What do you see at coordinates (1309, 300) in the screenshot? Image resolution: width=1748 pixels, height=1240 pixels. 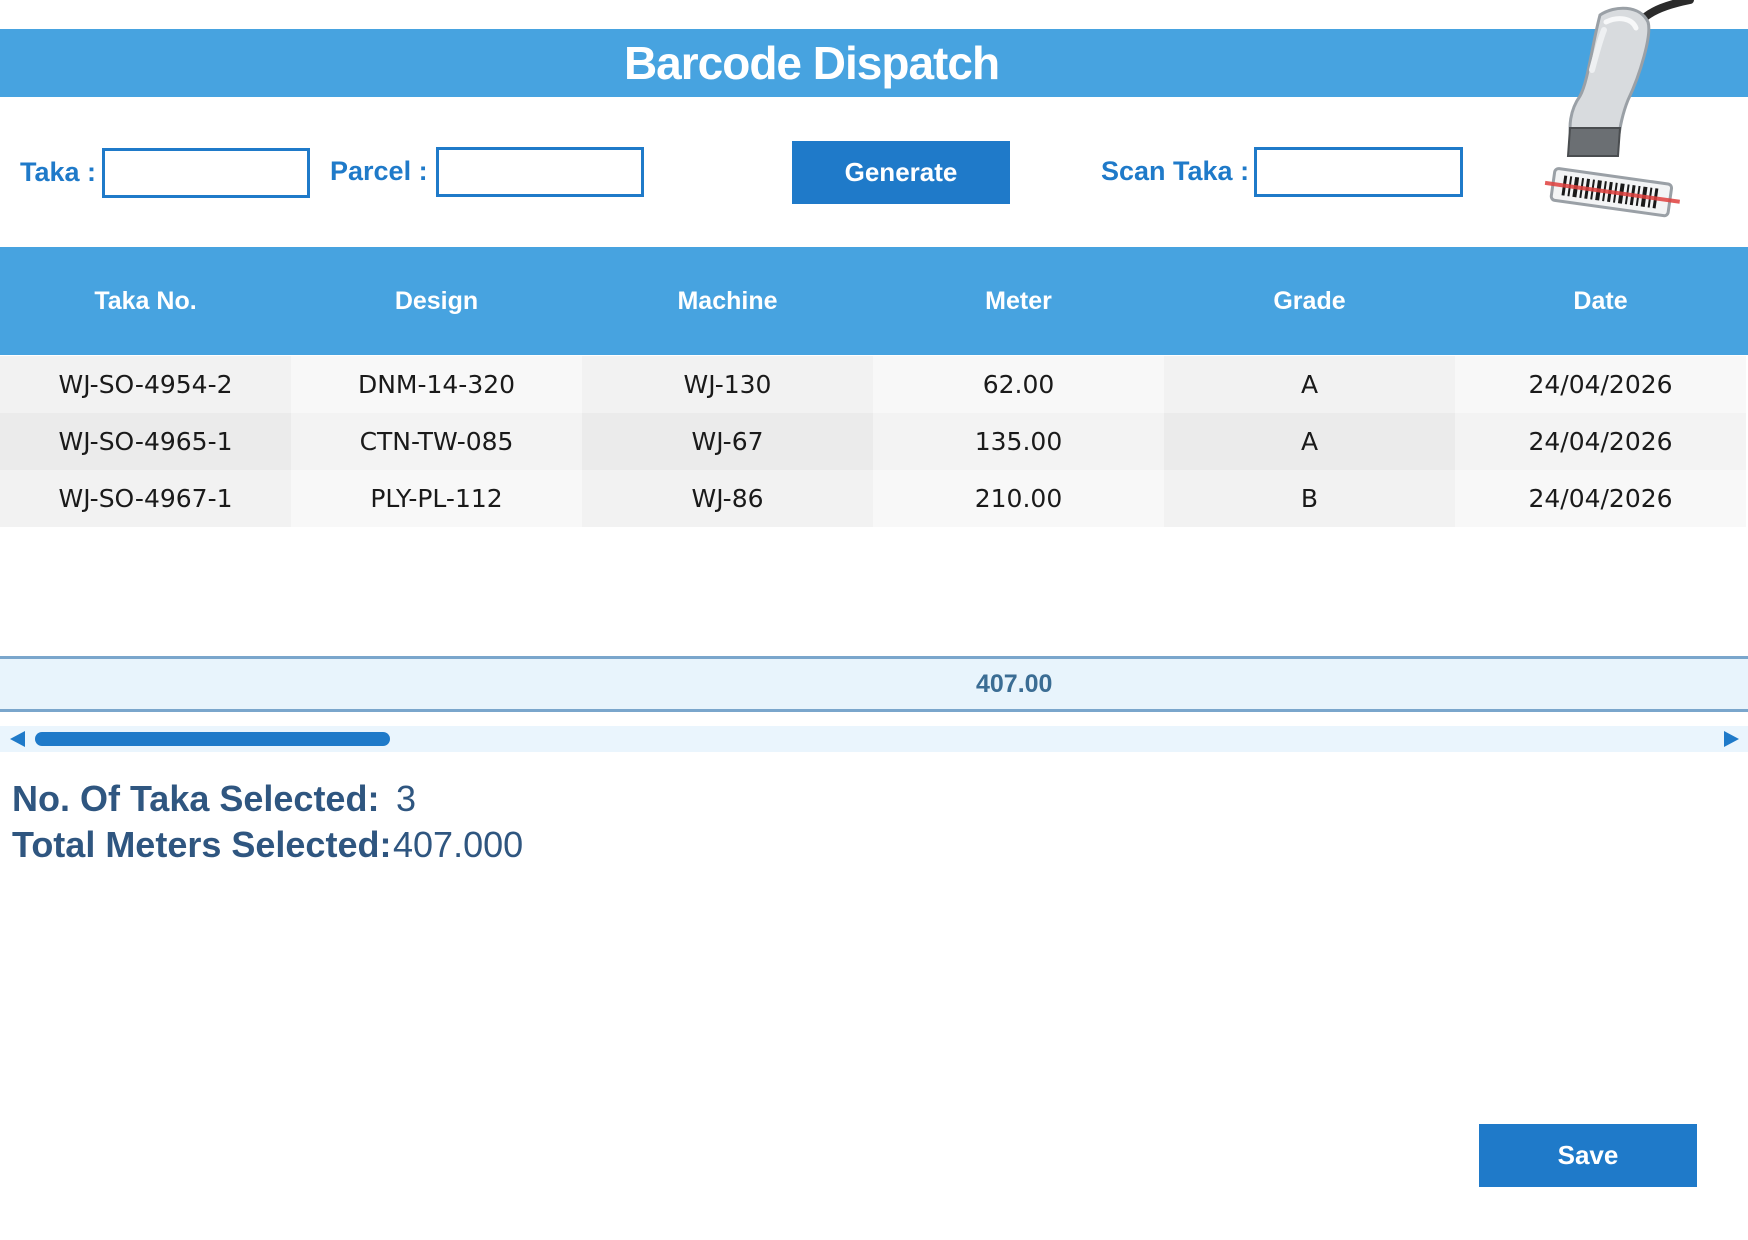 I see `column-header-grade: Grade` at bounding box center [1309, 300].